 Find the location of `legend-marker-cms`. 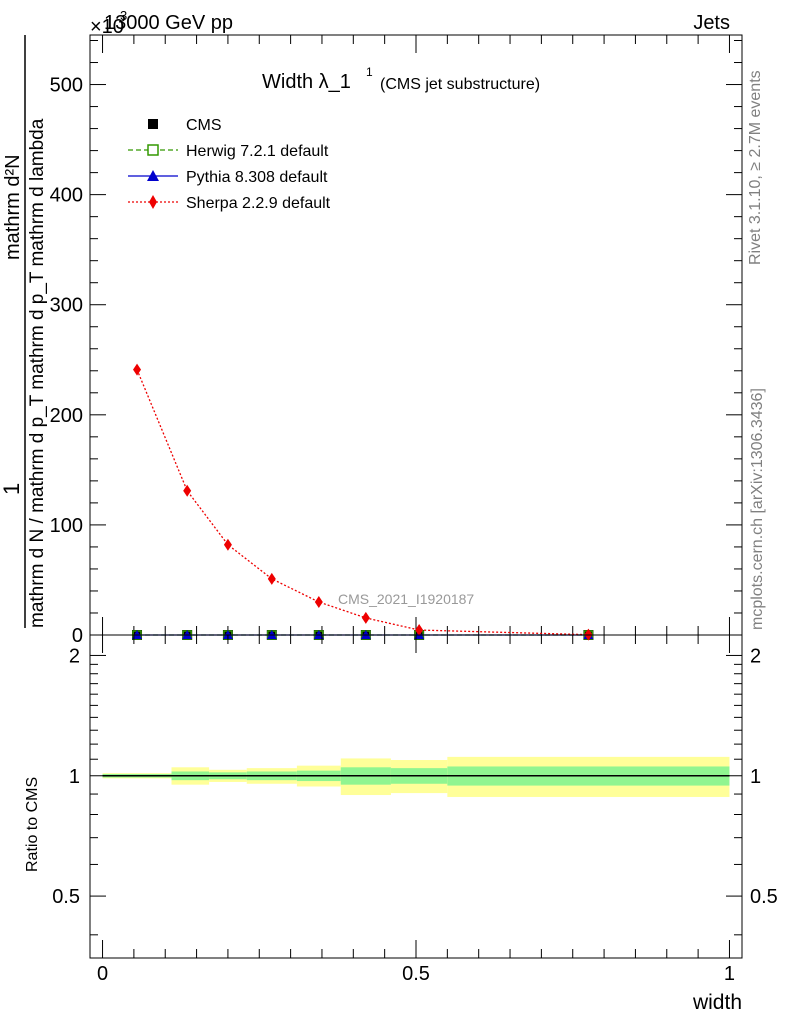

legend-marker-cms is located at coordinates (153, 124).